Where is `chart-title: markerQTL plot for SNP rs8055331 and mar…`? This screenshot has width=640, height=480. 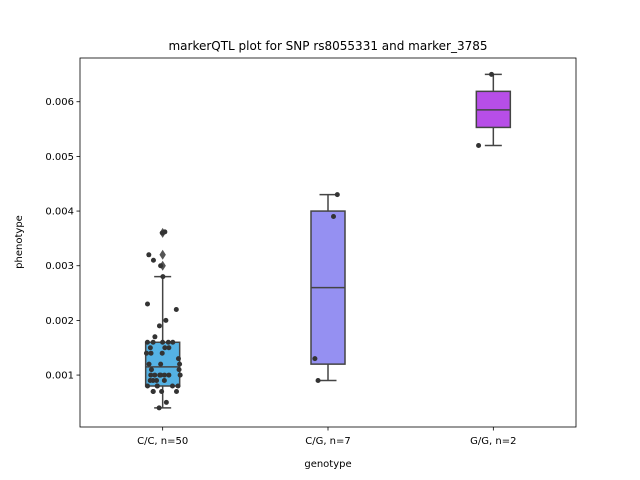 chart-title: markerQTL plot for SNP rs8055331 and mar… is located at coordinates (327, 46).